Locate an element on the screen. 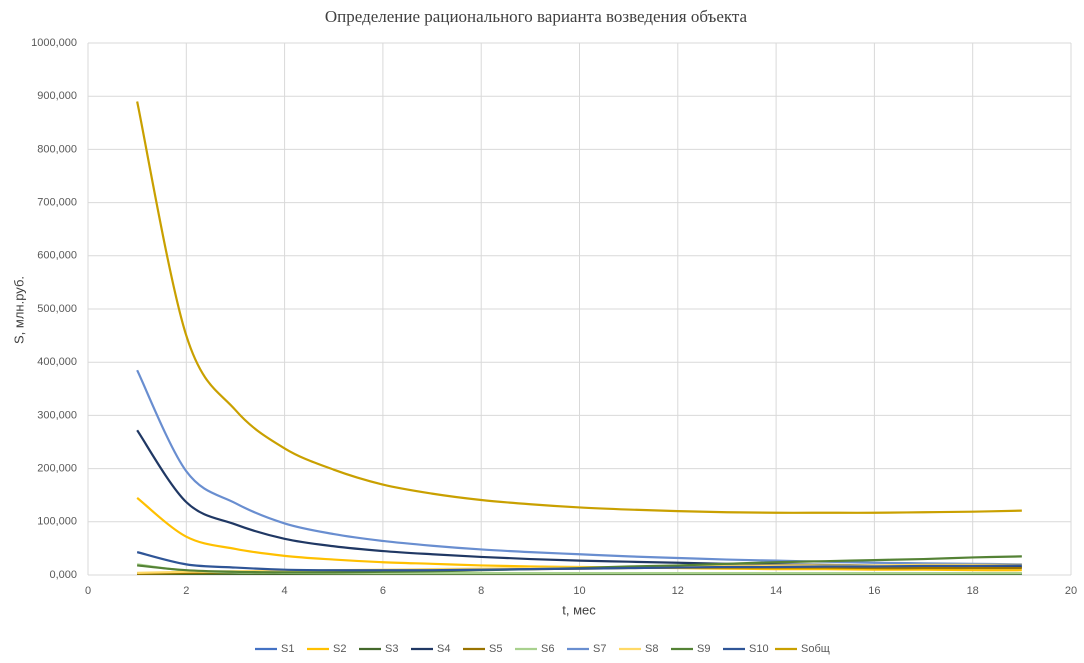 This screenshot has height=663, width=1084. y-tick-label: 1000,000 is located at coordinates (54, 43).